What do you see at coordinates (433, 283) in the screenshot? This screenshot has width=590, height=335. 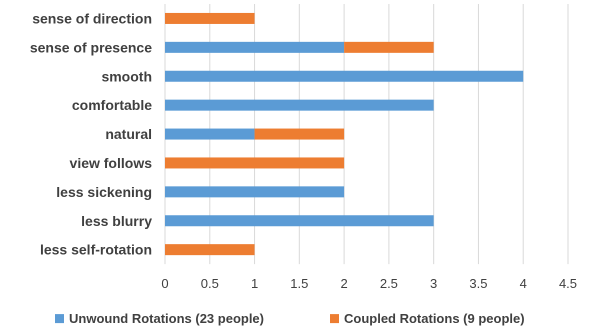 I see `x-tick-label: 3` at bounding box center [433, 283].